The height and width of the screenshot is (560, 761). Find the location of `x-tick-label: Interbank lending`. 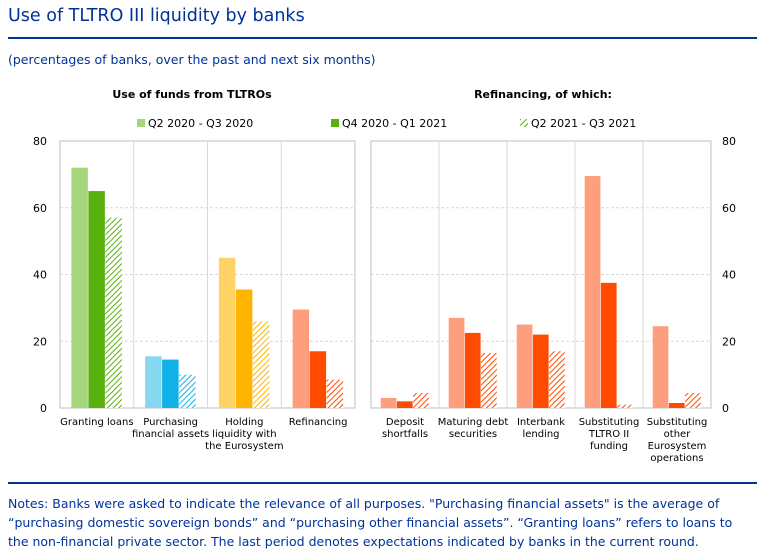

x-tick-label: Interbank lending is located at coordinates (541, 428).